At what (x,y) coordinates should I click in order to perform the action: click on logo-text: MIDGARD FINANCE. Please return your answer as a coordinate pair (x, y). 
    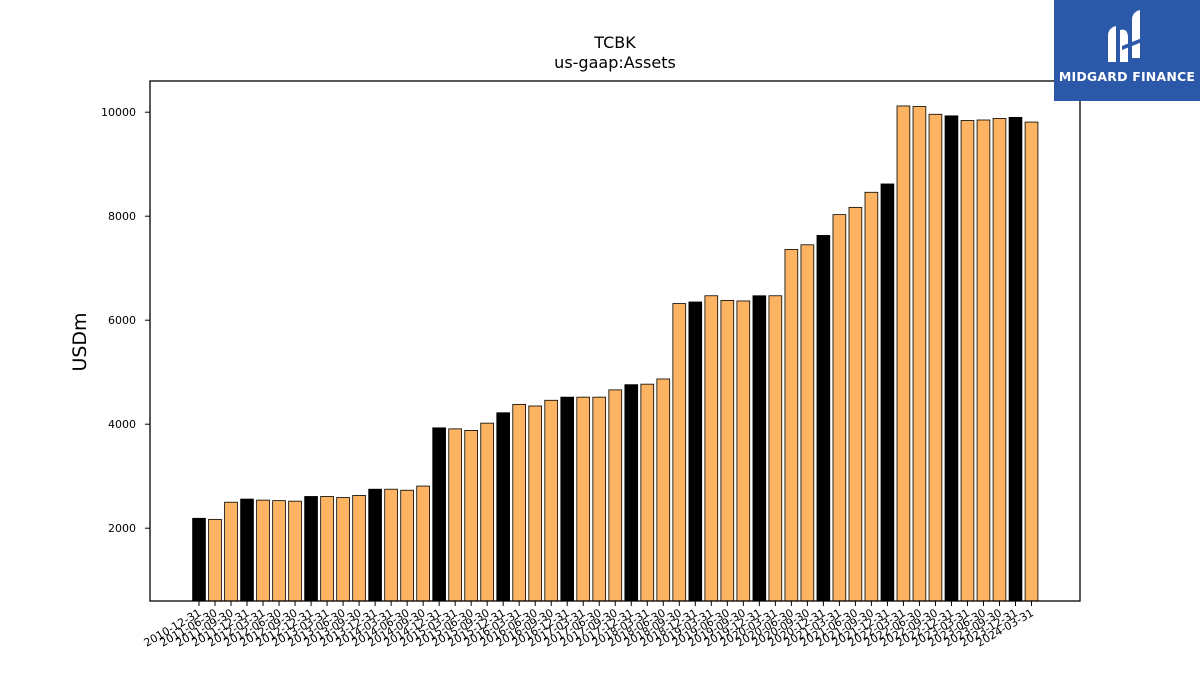
    Looking at the image, I should click on (1127, 76).